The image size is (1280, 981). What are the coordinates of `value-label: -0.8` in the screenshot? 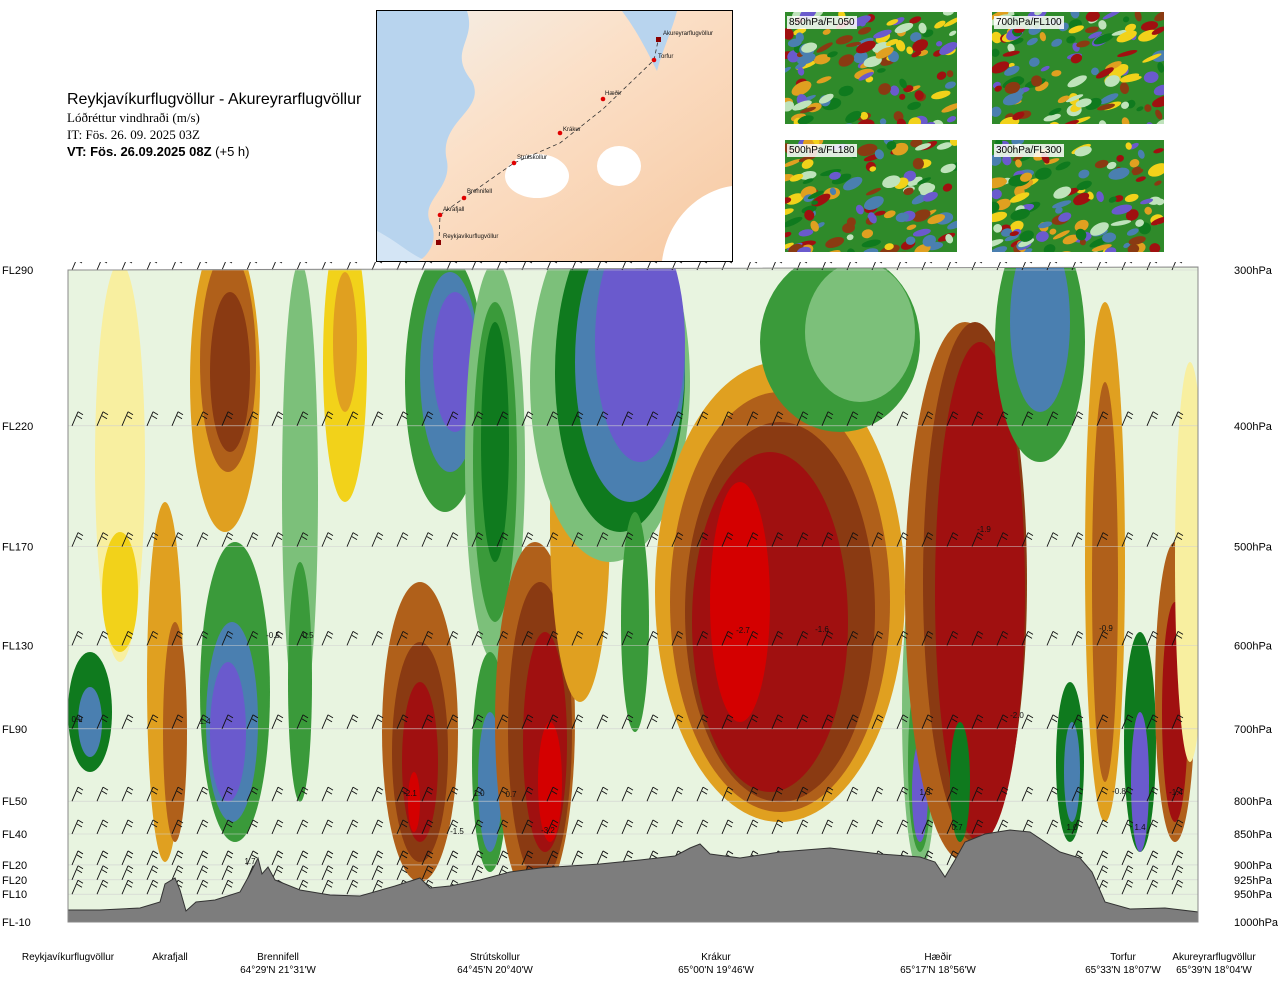 It's located at (1119, 791).